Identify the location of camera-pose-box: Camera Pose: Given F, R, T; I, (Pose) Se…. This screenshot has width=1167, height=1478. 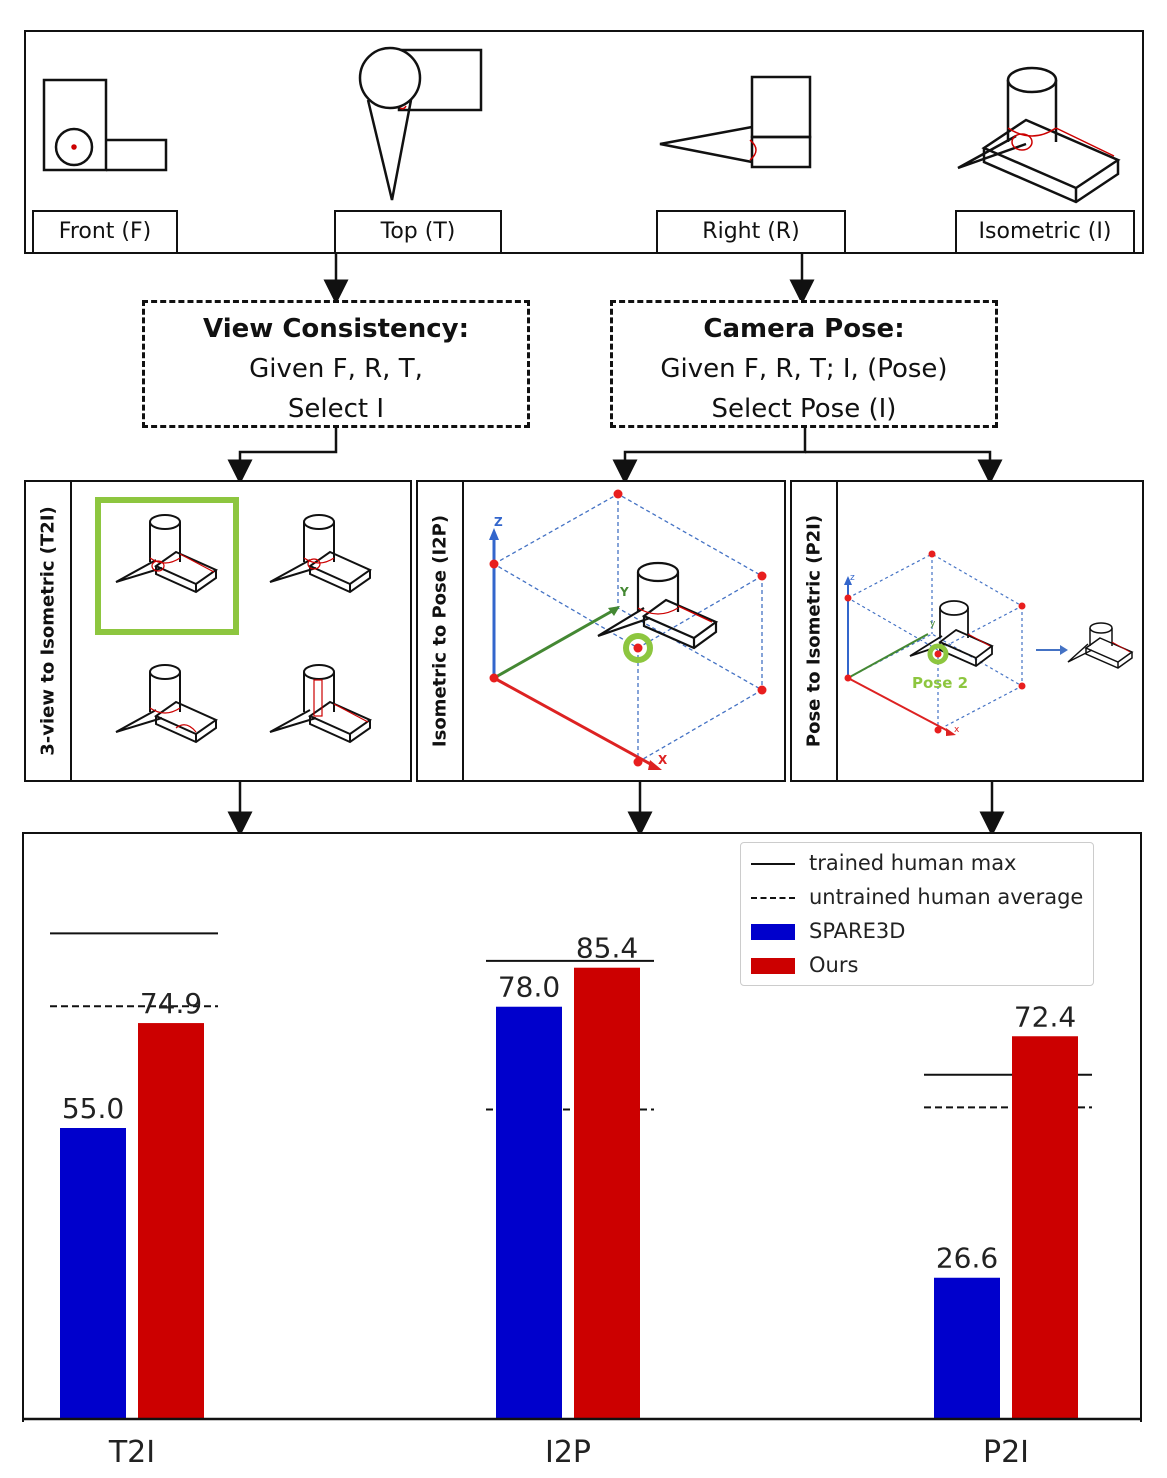
(804, 364).